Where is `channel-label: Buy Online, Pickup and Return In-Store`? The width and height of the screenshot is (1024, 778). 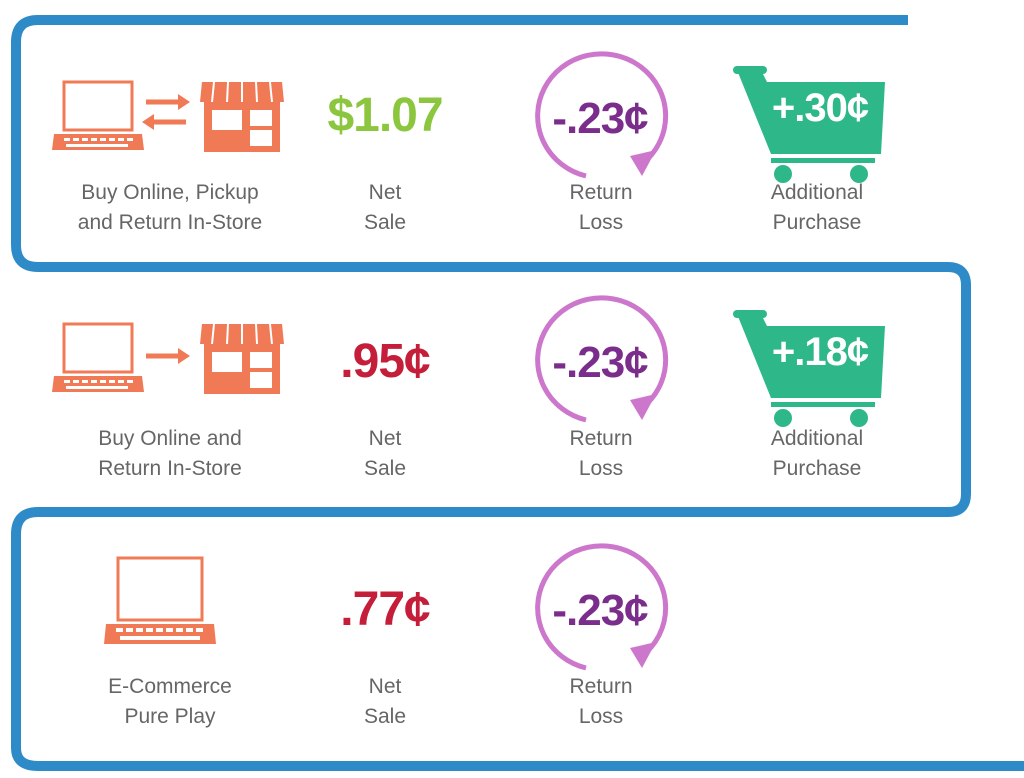
channel-label: Buy Online, Pickup and Return In-Store is located at coordinates (170, 207).